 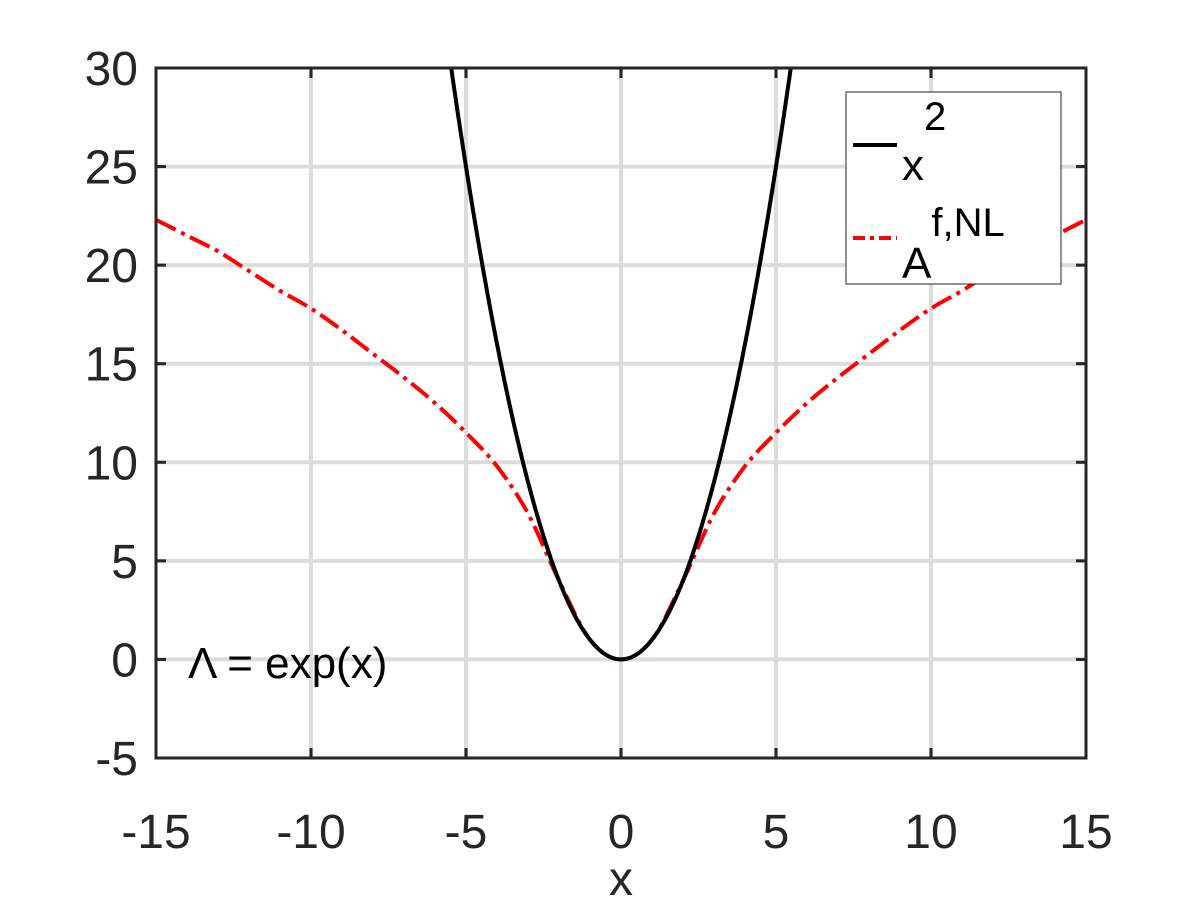 What do you see at coordinates (155, 832) in the screenshot?
I see `x-tick-label-0: -15` at bounding box center [155, 832].